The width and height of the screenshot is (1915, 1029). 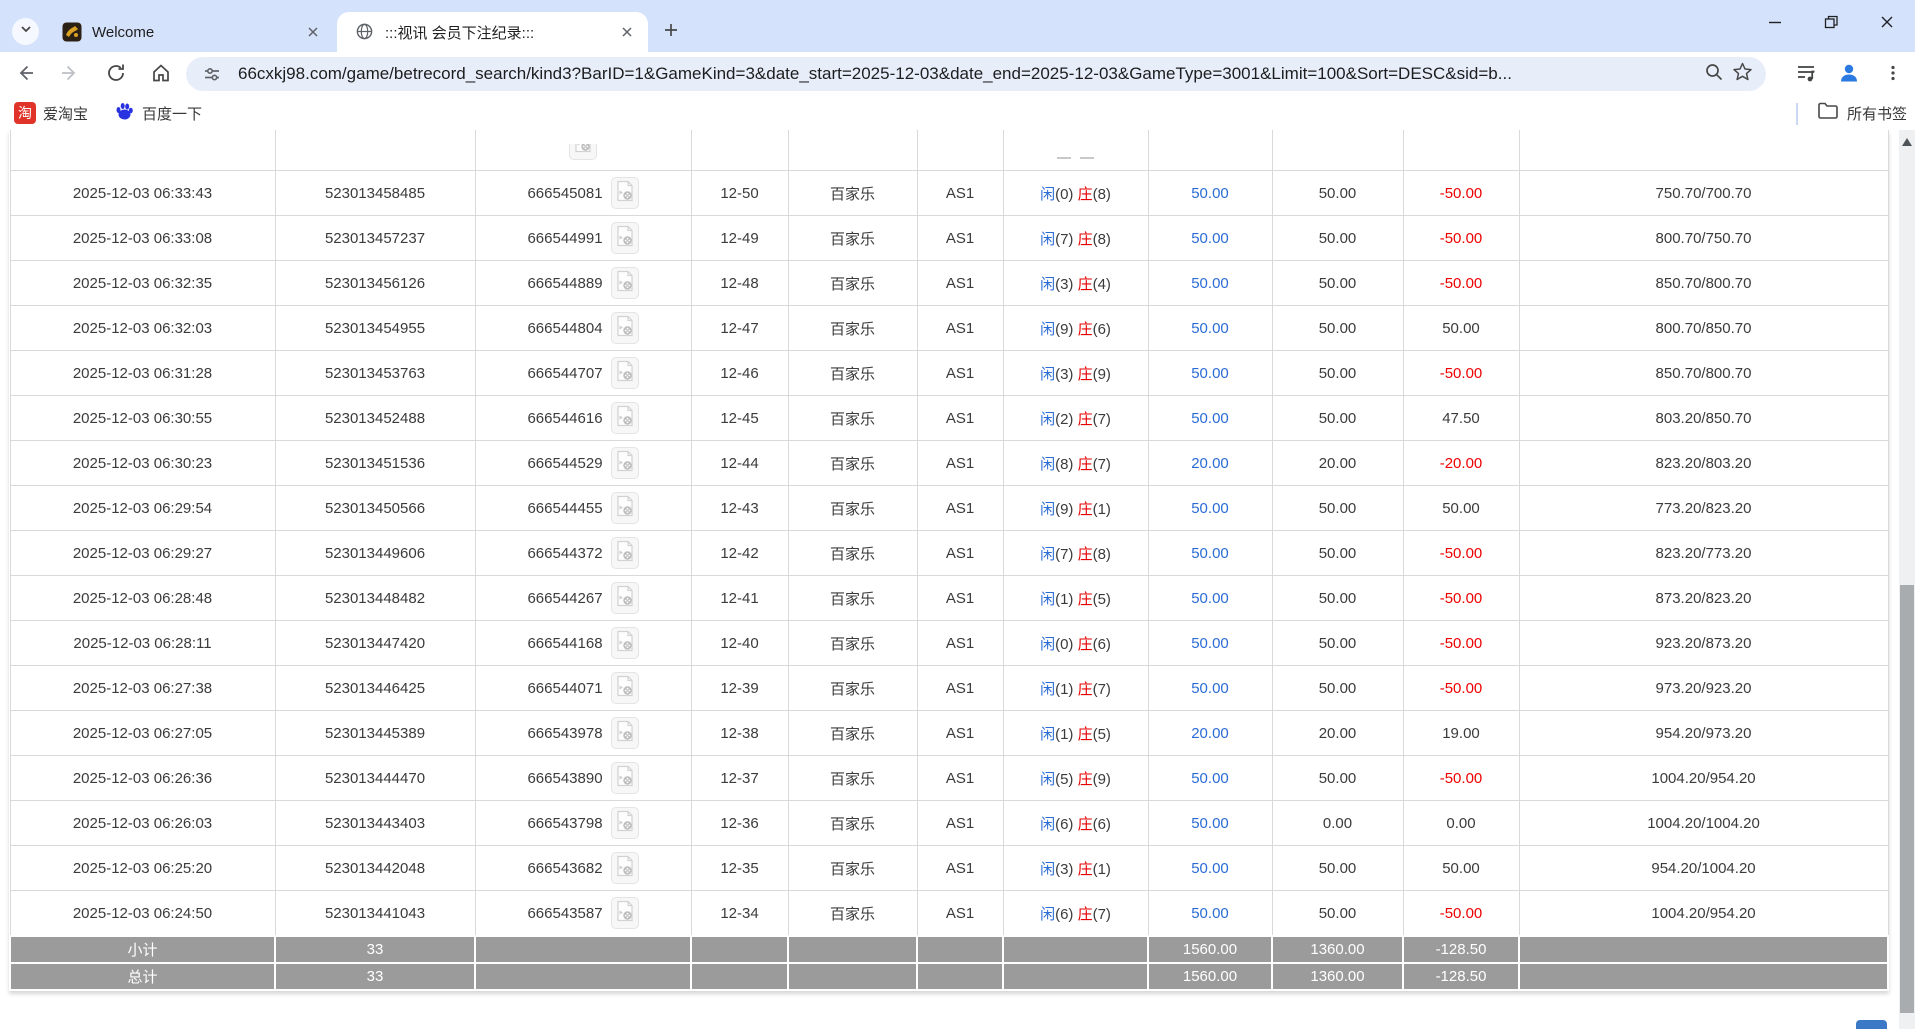 I want to click on summary-winloss-total-cell: -128.50, so click(x=1461, y=976).